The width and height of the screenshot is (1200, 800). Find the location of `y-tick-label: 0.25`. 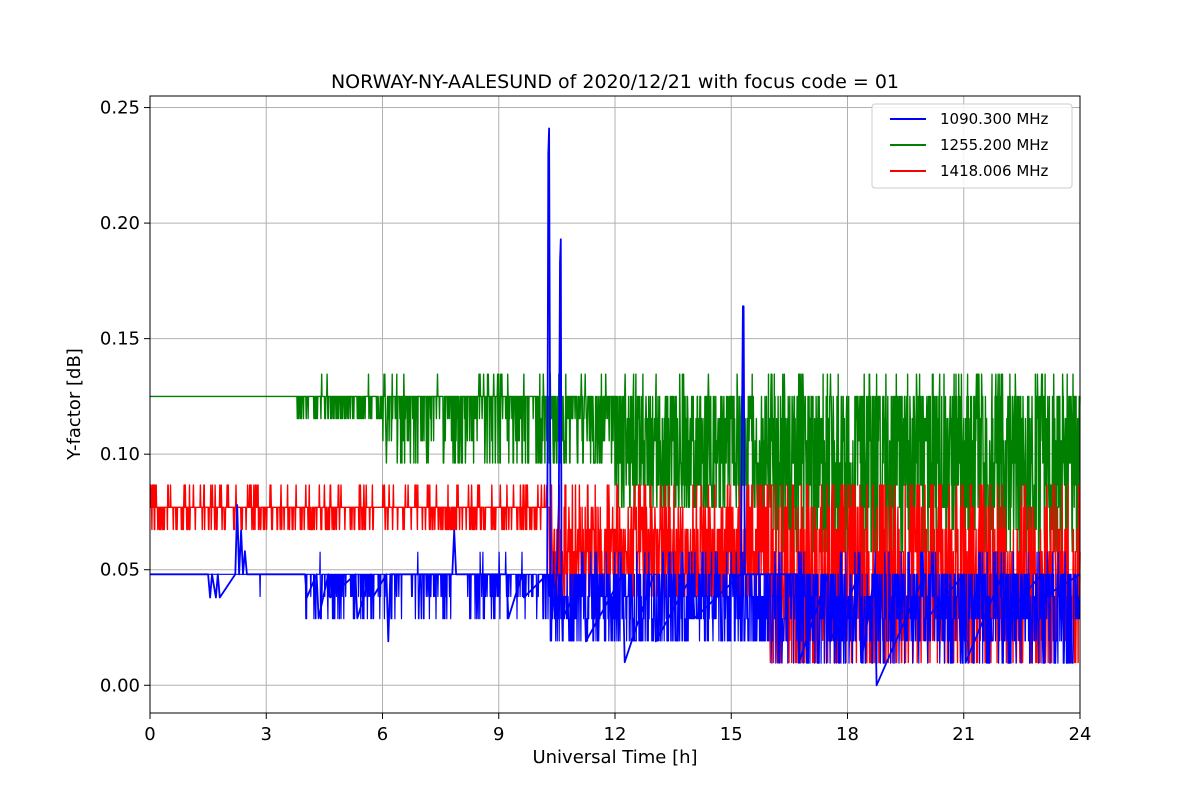

y-tick-label: 0.25 is located at coordinates (120, 108).